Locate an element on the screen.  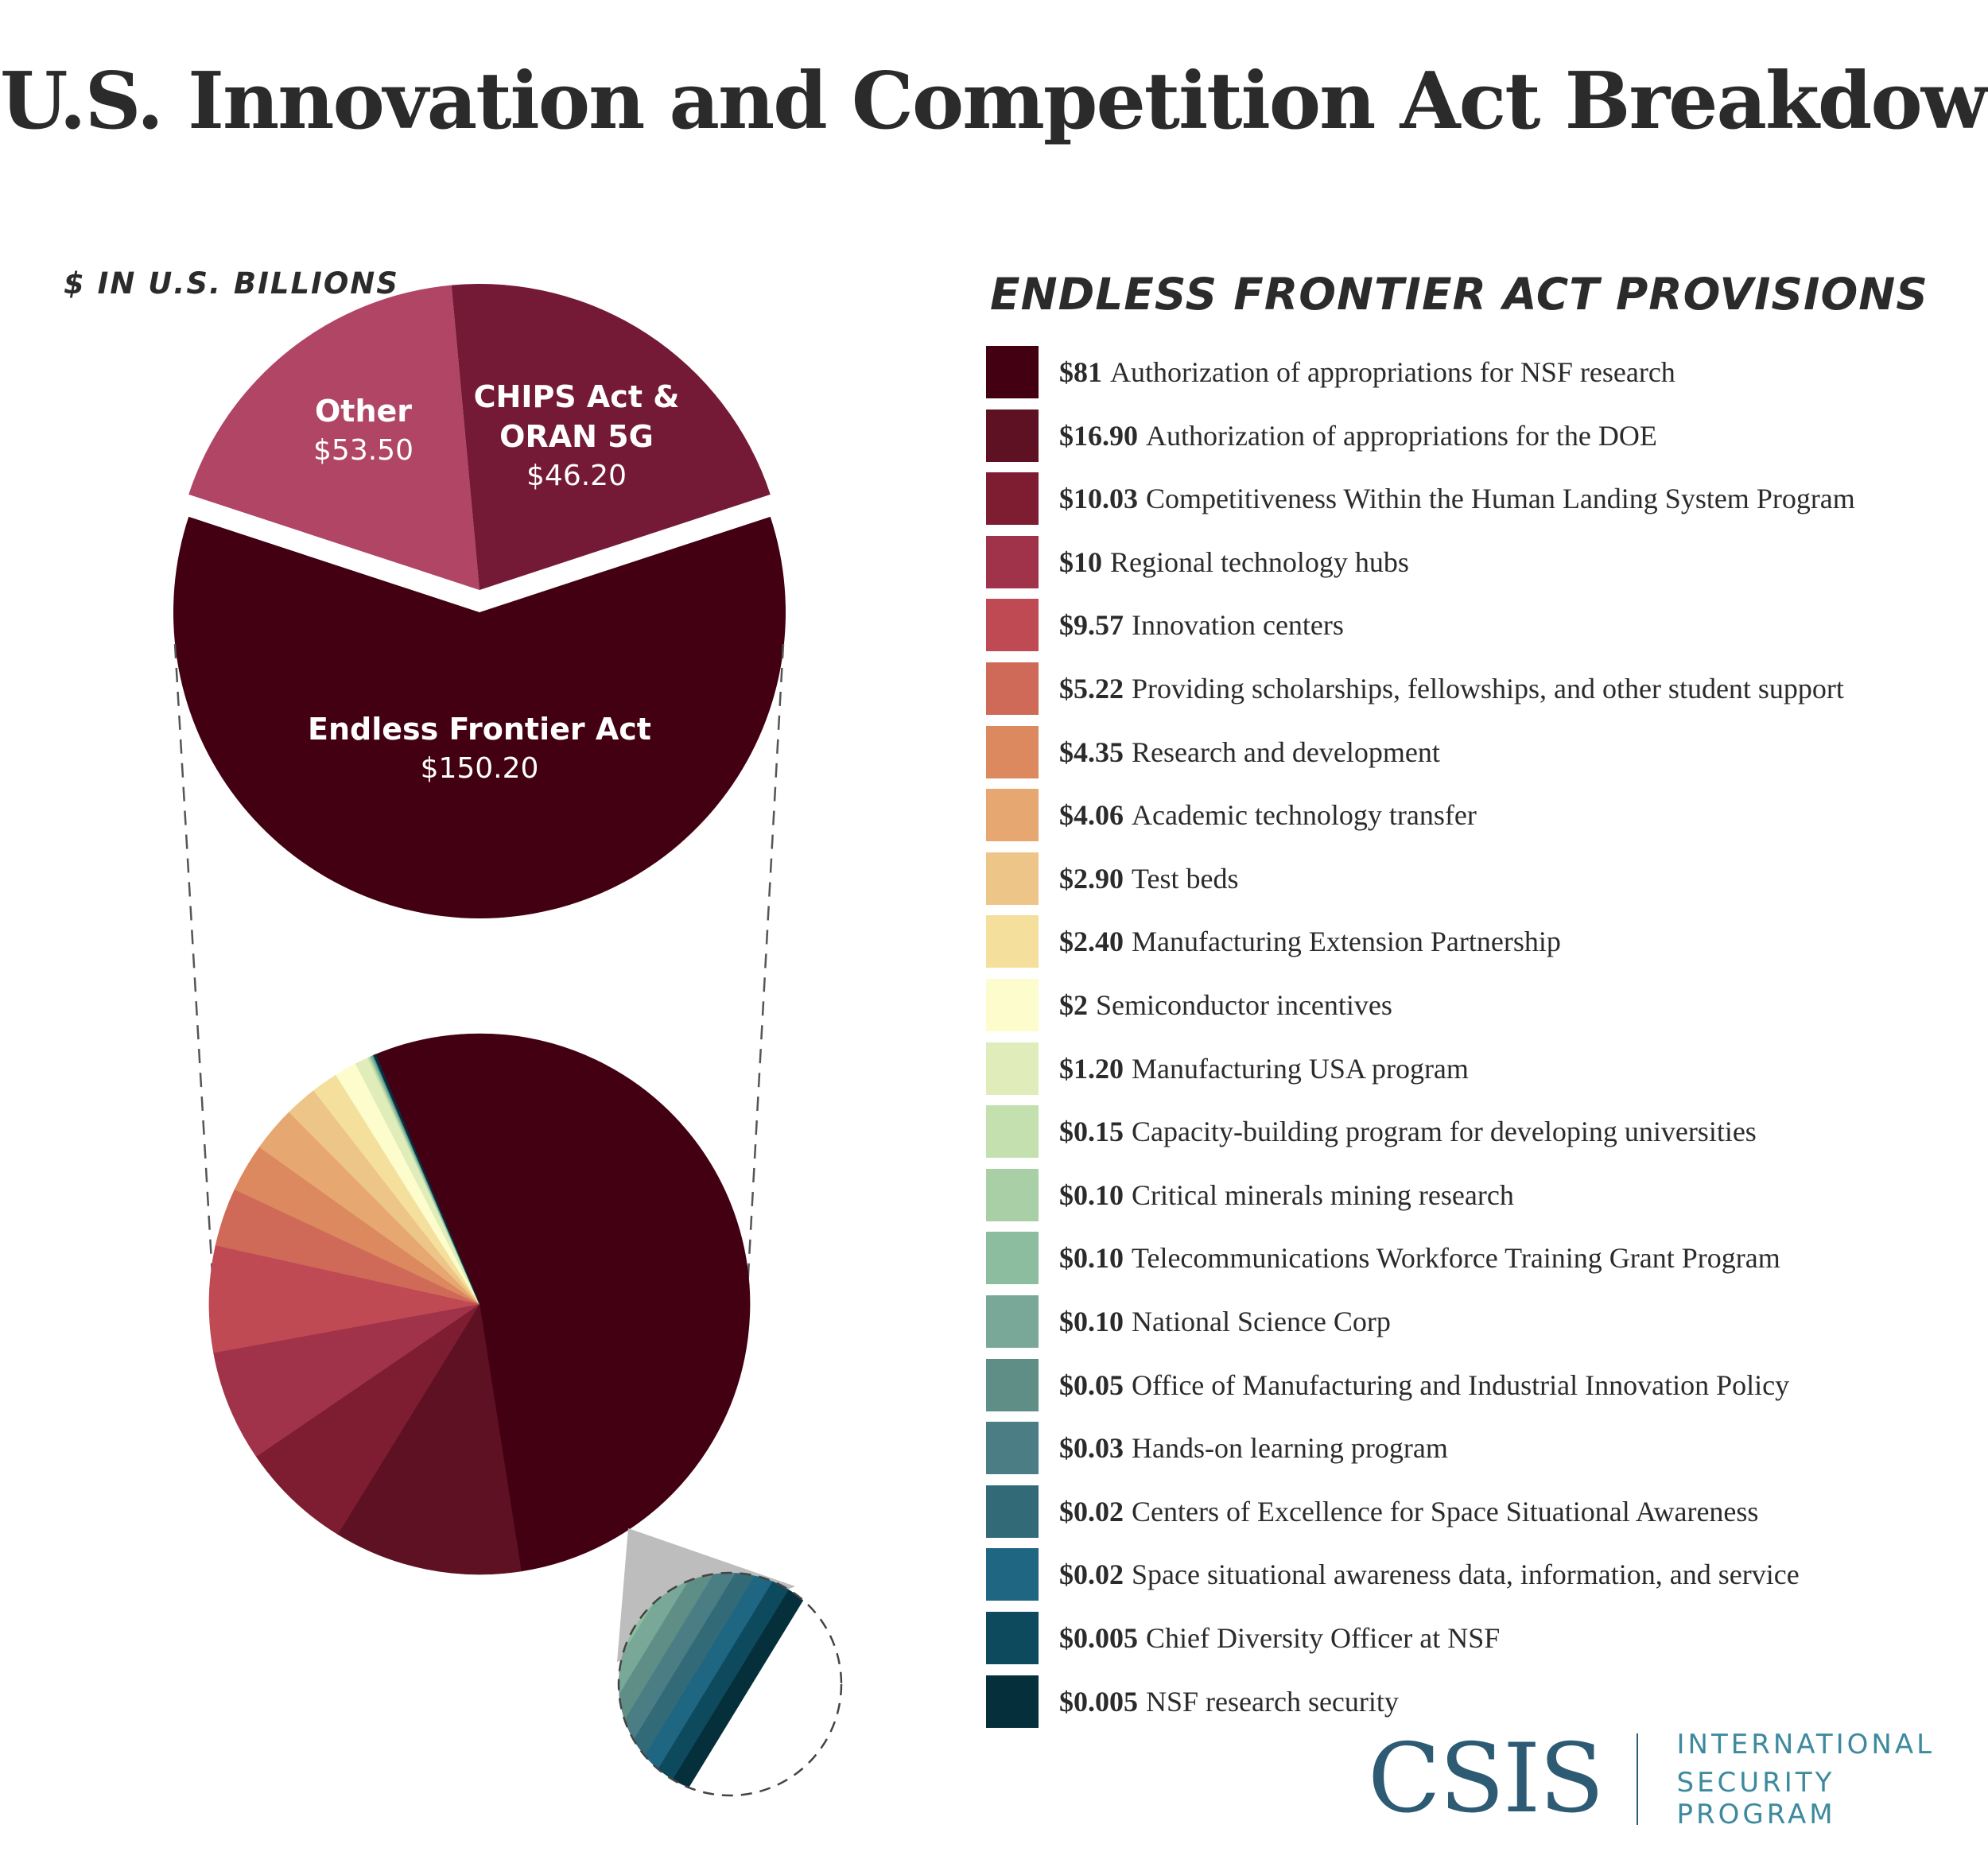
legend-amount: $0.005 is located at coordinates (1098, 1701).